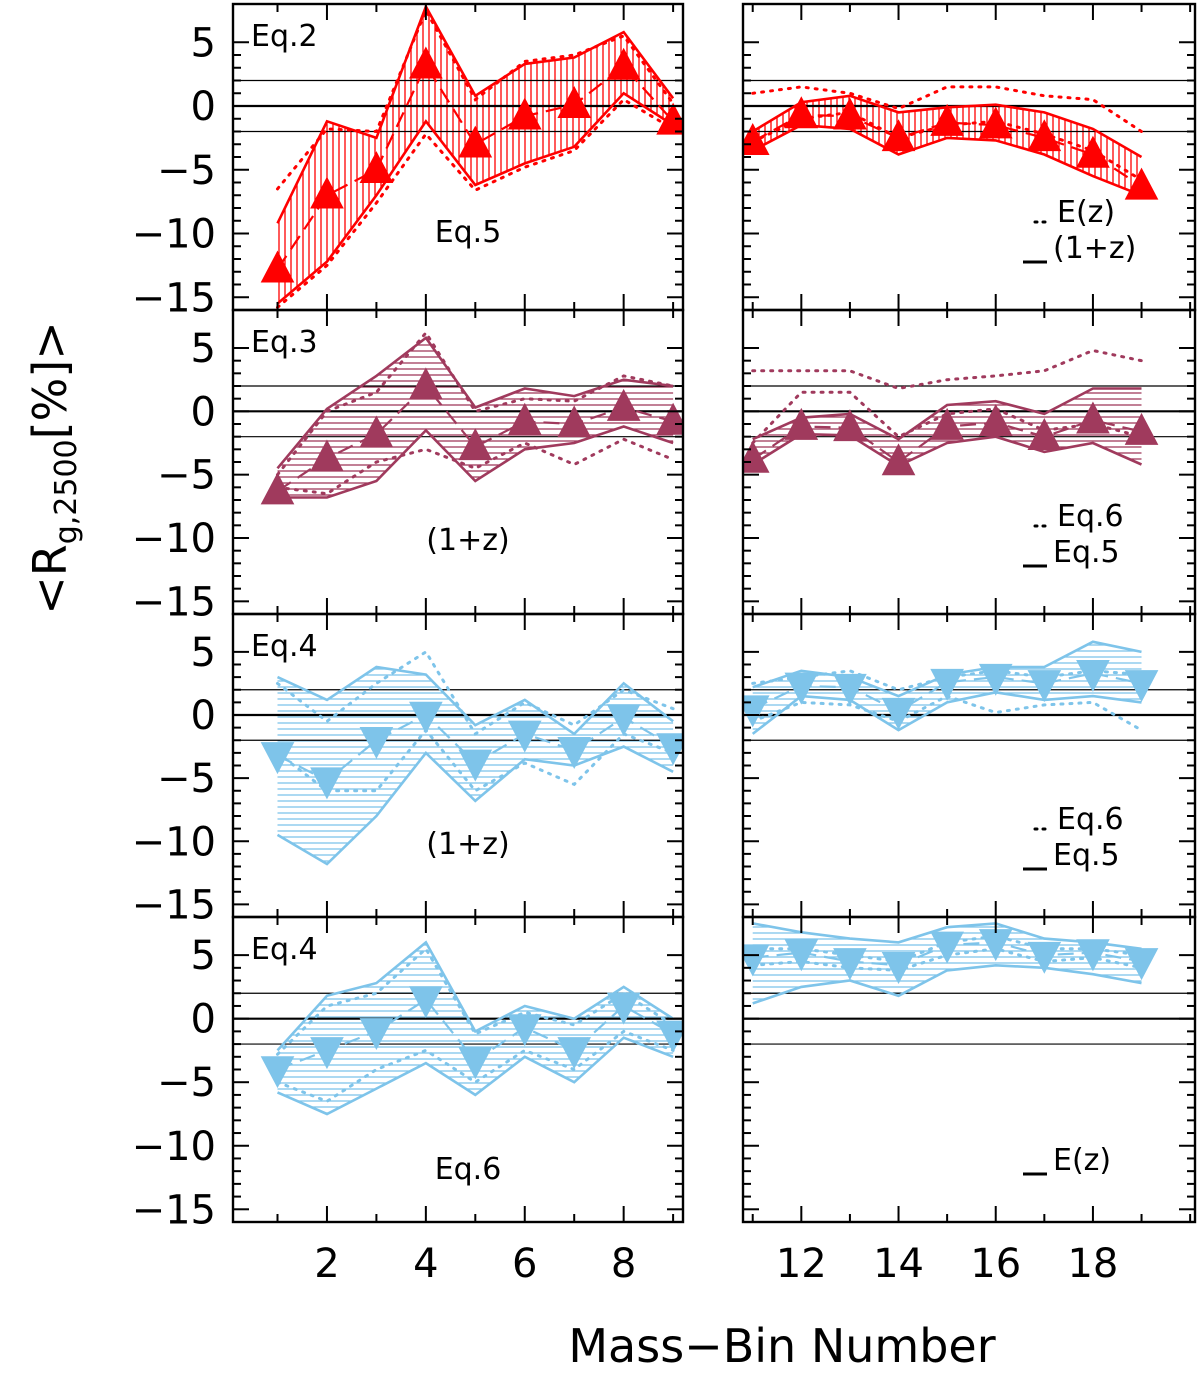  I want to click on panel-3-left: Eq.4 Eq.6, so click(458, 1069).